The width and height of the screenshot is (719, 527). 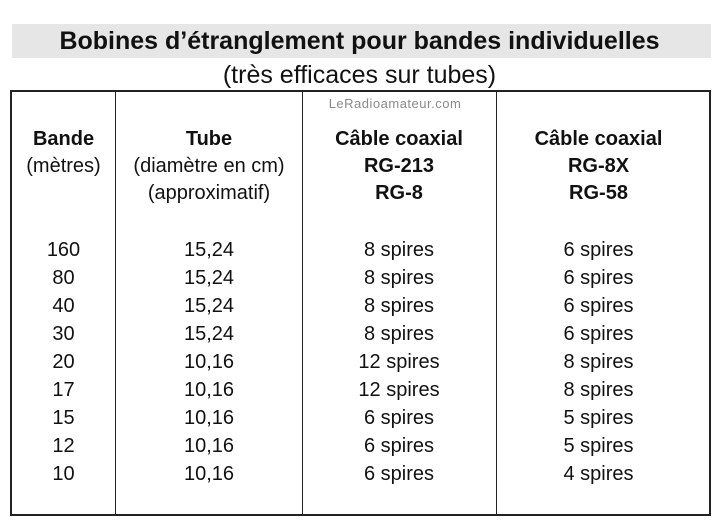 What do you see at coordinates (63, 446) in the screenshot?
I see `cell-band: 12` at bounding box center [63, 446].